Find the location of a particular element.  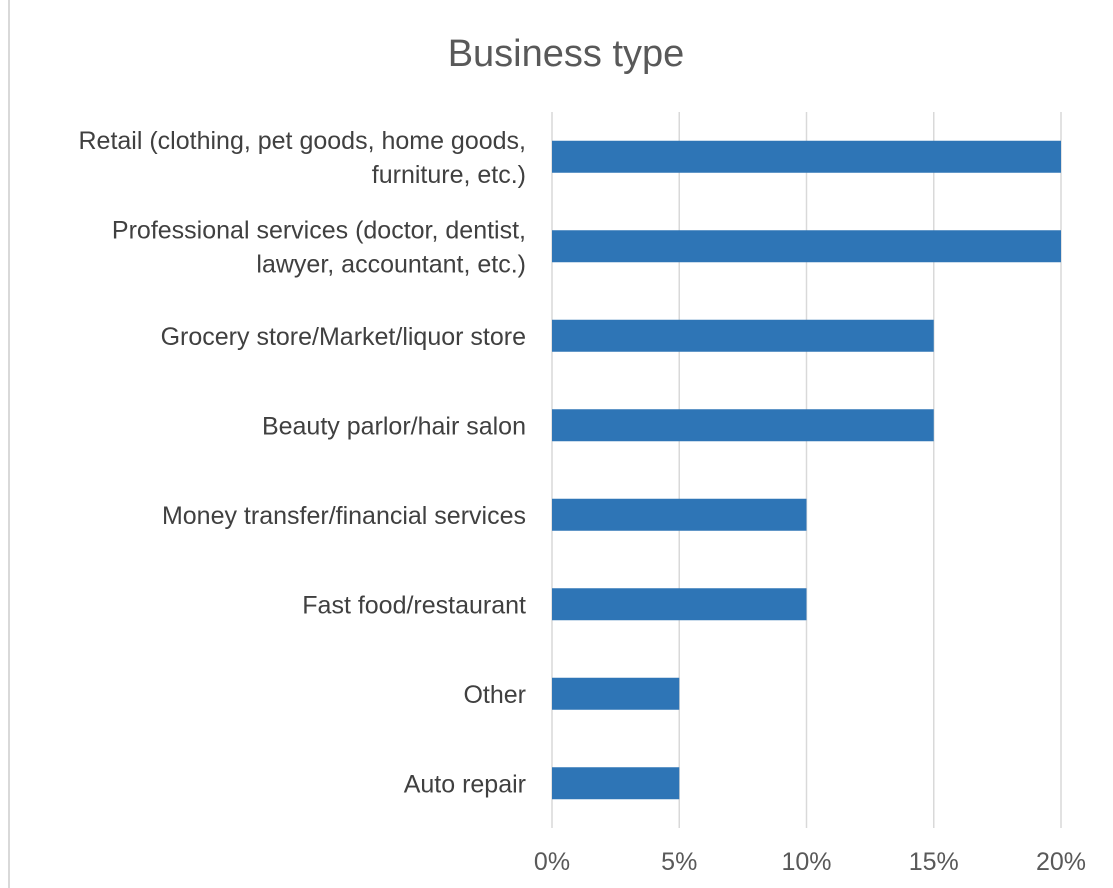

x-tick-label-3: 15% is located at coordinates (934, 862).